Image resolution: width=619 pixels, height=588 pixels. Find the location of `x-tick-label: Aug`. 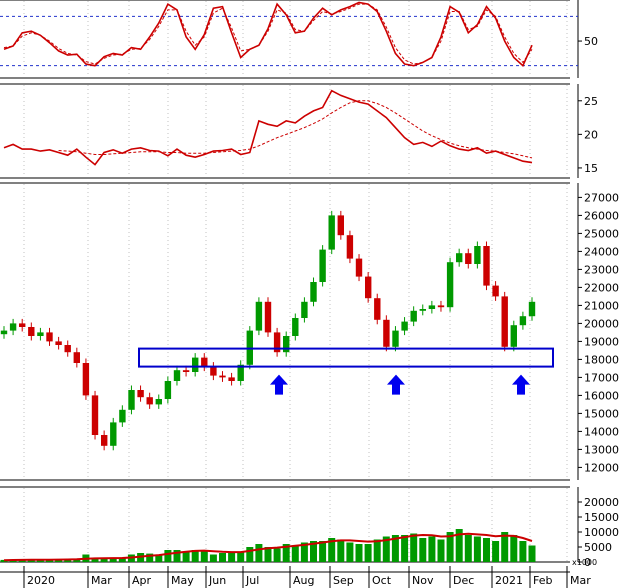

x-tick-label: Aug is located at coordinates (303, 580).